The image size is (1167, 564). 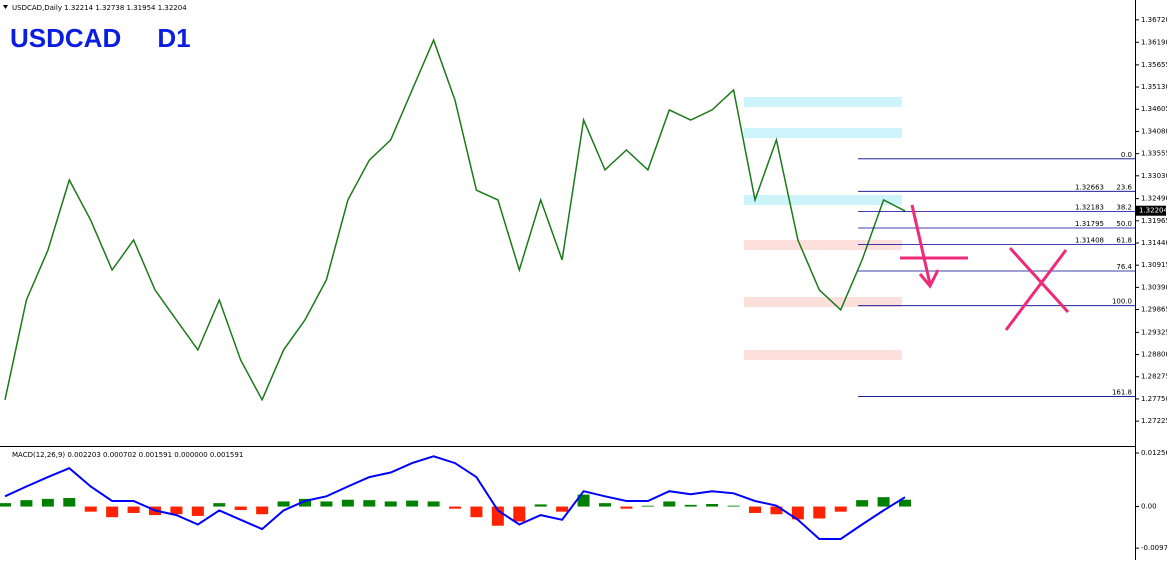 I want to click on y-tick-label: 1.30915, so click(x=1154, y=265).